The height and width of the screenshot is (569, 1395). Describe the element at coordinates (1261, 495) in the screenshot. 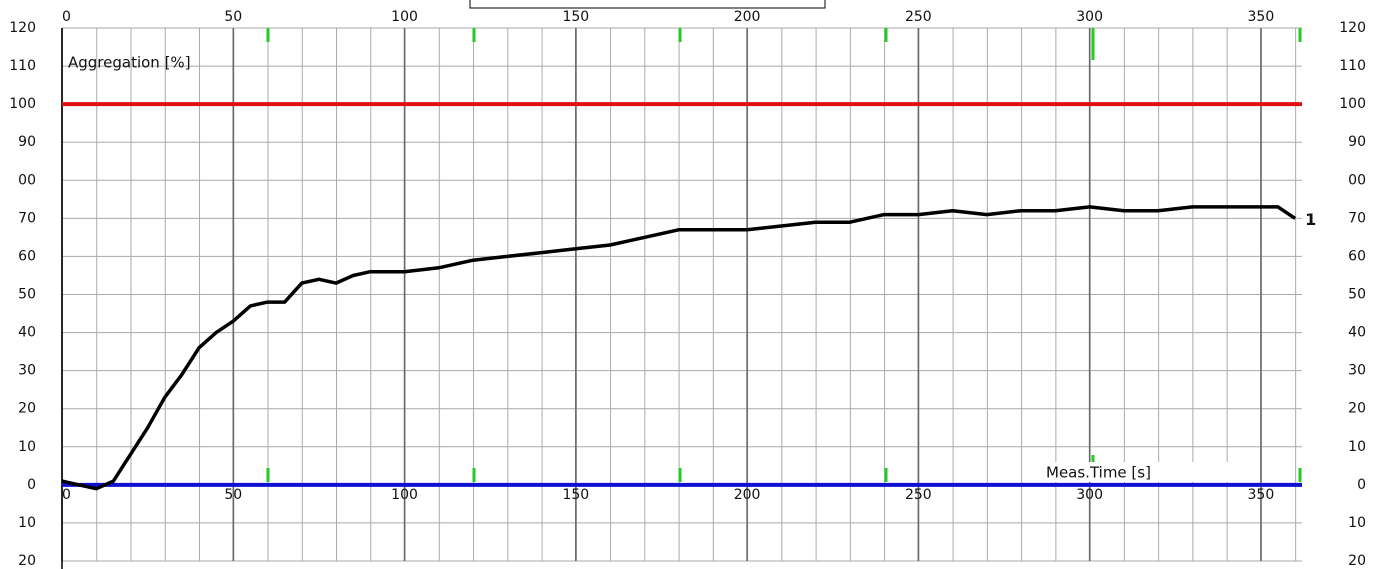

I see `x-tick-label-lower: 350` at that location.